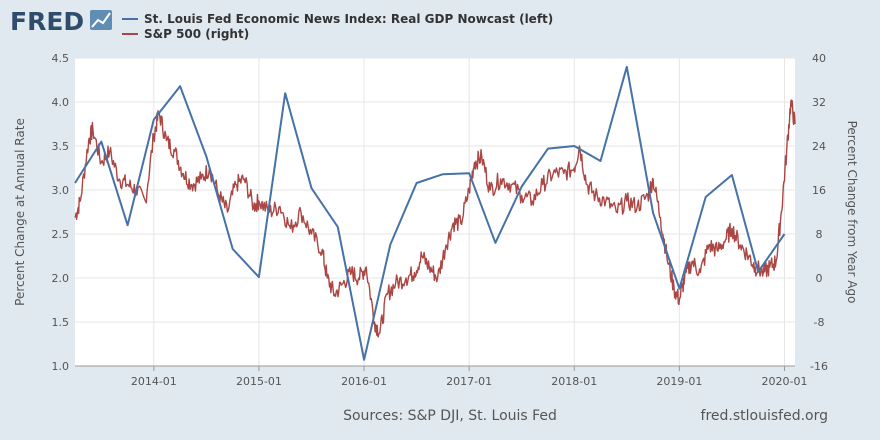 The width and height of the screenshot is (880, 440). What do you see at coordinates (819, 190) in the screenshot?
I see `y-right-tick-label: 16` at bounding box center [819, 190].